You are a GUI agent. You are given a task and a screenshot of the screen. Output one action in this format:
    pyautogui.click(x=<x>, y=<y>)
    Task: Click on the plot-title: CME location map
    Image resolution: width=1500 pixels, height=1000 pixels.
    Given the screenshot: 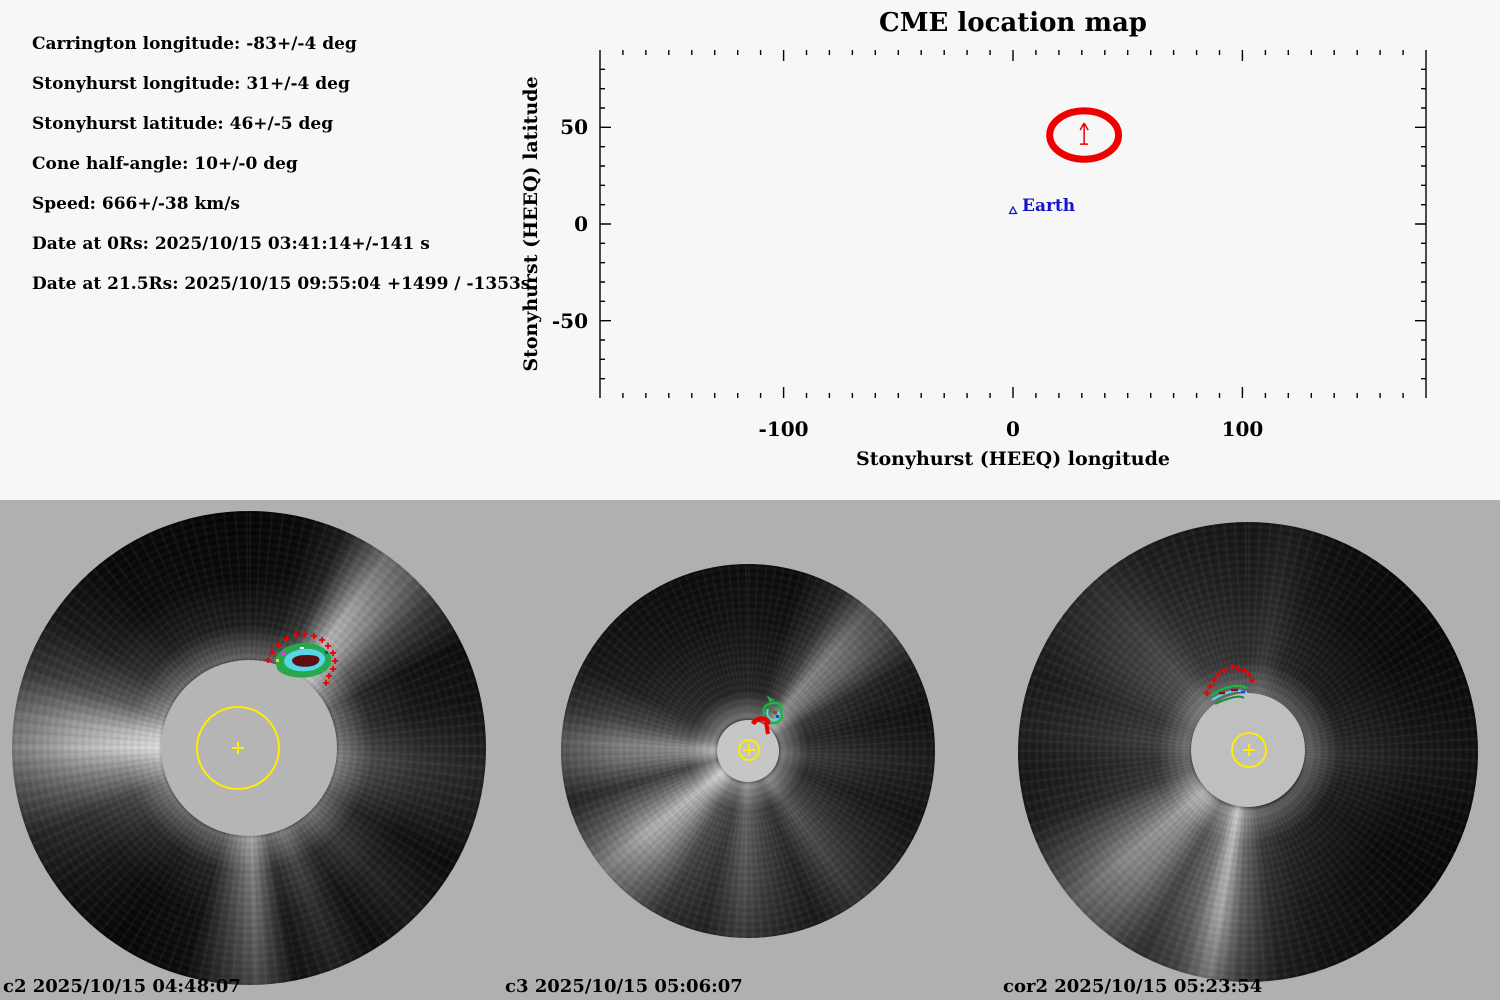 What is the action you would take?
    pyautogui.click(x=1013, y=23)
    